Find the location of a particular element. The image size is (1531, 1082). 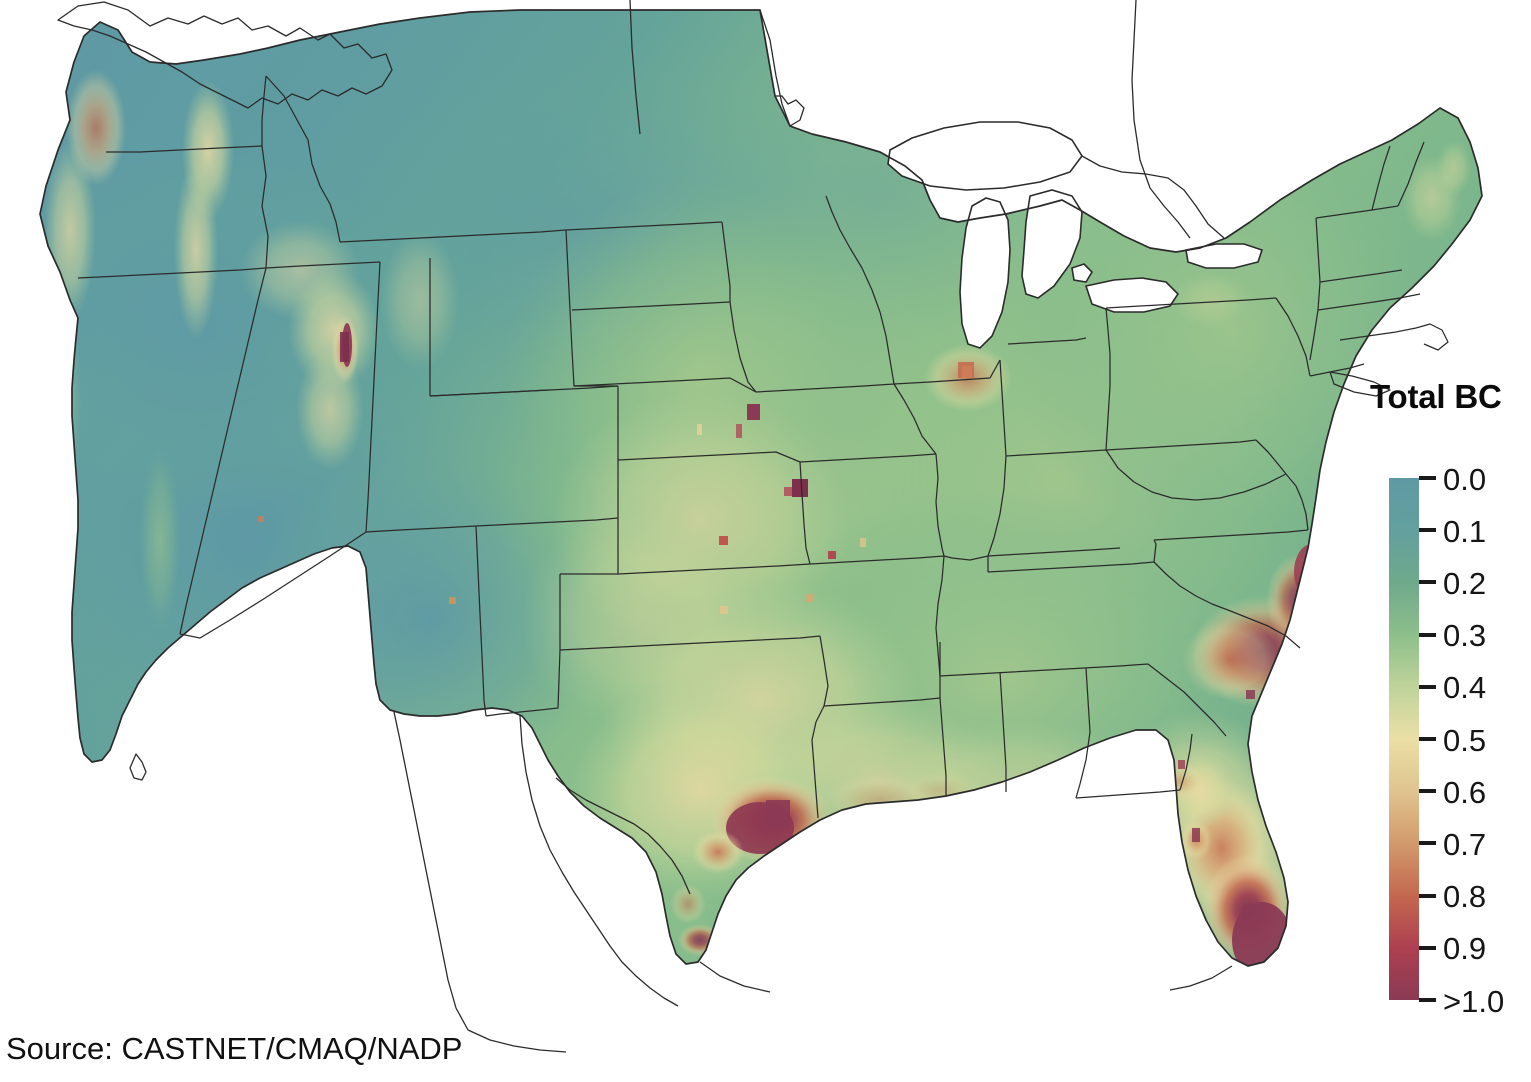

great-lakes-mask is located at coordinates (1075, 235).